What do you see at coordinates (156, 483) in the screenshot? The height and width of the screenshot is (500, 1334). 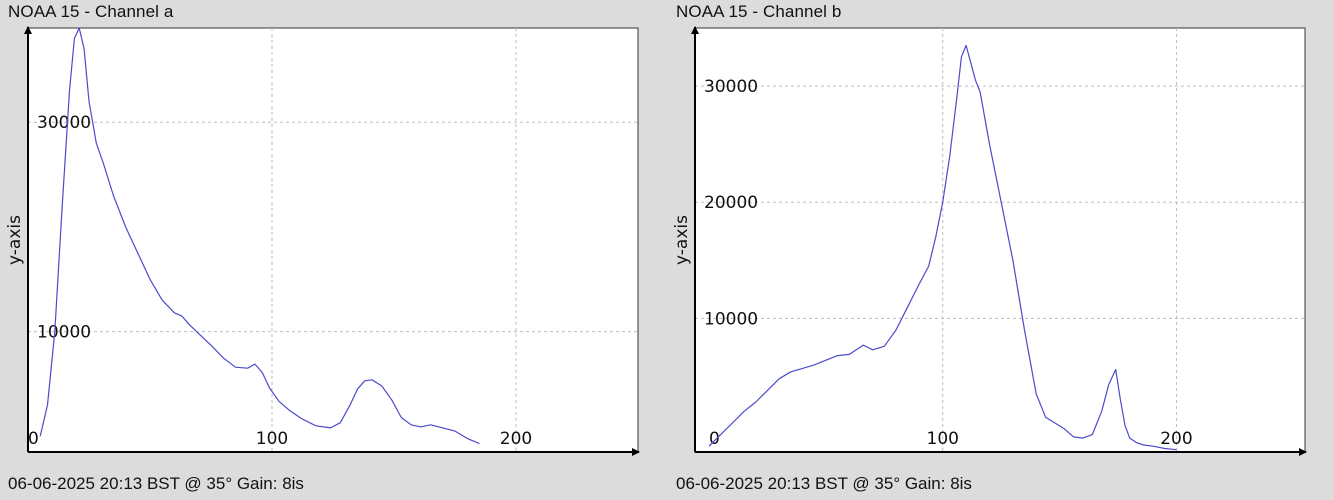 I see `chart-a-footer: 06-06-2025 20:13 BST @ 35° Gain: 8is` at bounding box center [156, 483].